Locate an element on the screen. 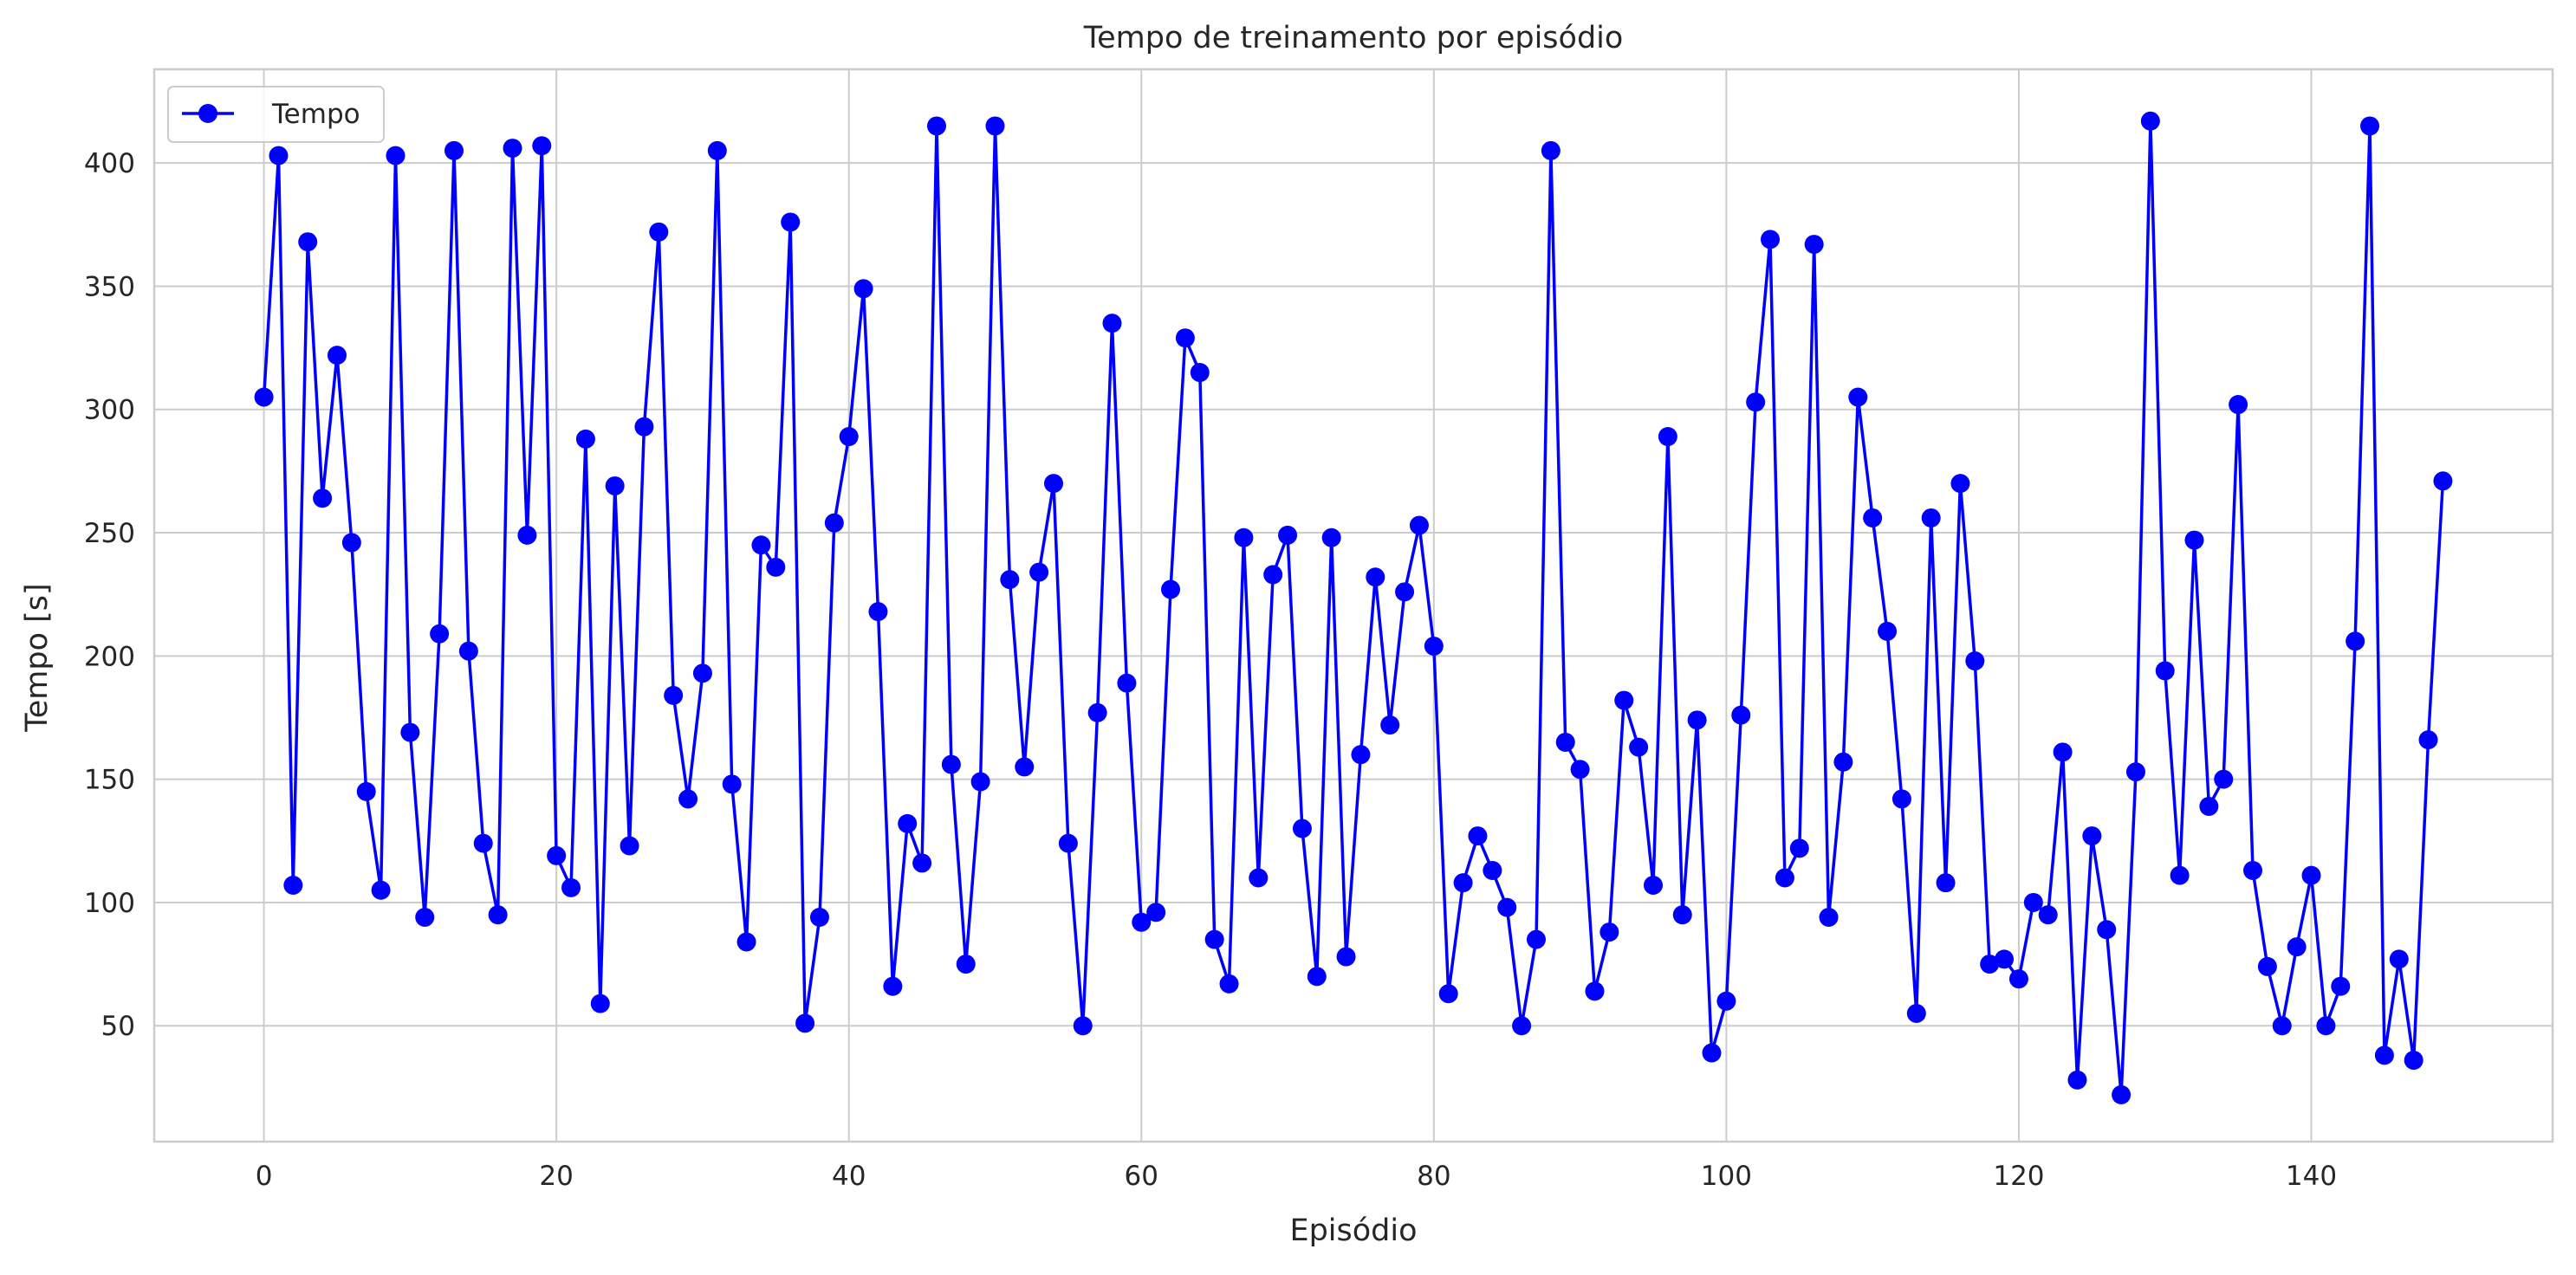  legend: Tempo is located at coordinates (276, 114).